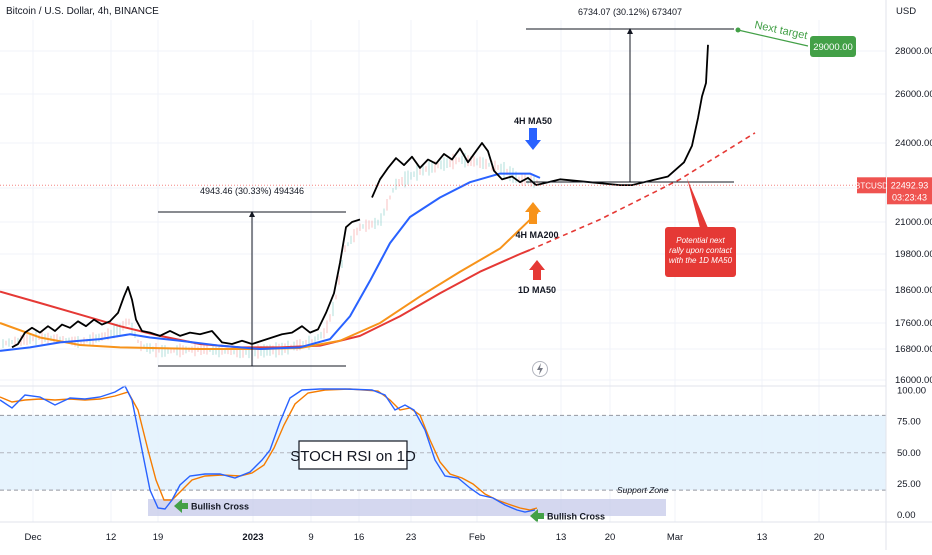 The image size is (932, 555). What do you see at coordinates (913, 254) in the screenshot?
I see `price-tick-label: 19800.00` at bounding box center [913, 254].